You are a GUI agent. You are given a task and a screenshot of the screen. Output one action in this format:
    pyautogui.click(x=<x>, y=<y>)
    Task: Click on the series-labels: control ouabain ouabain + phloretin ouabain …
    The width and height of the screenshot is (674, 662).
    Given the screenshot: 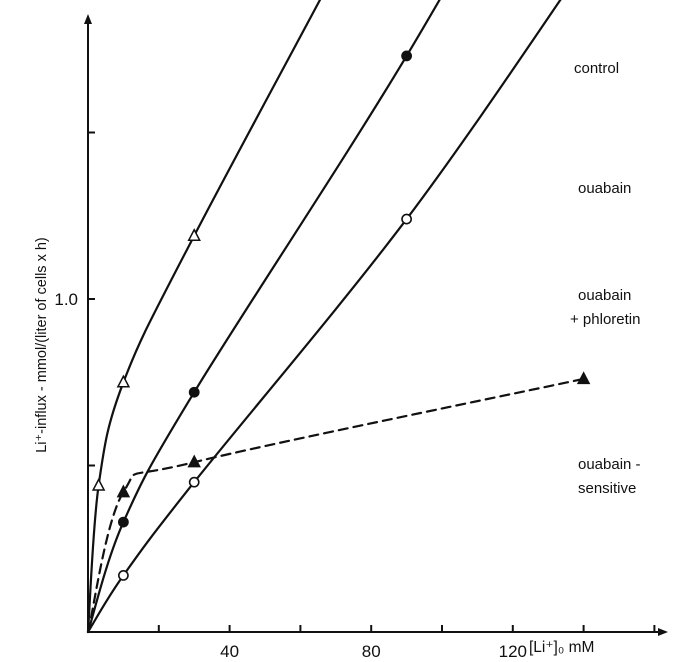 What is the action you would take?
    pyautogui.click(x=605, y=278)
    